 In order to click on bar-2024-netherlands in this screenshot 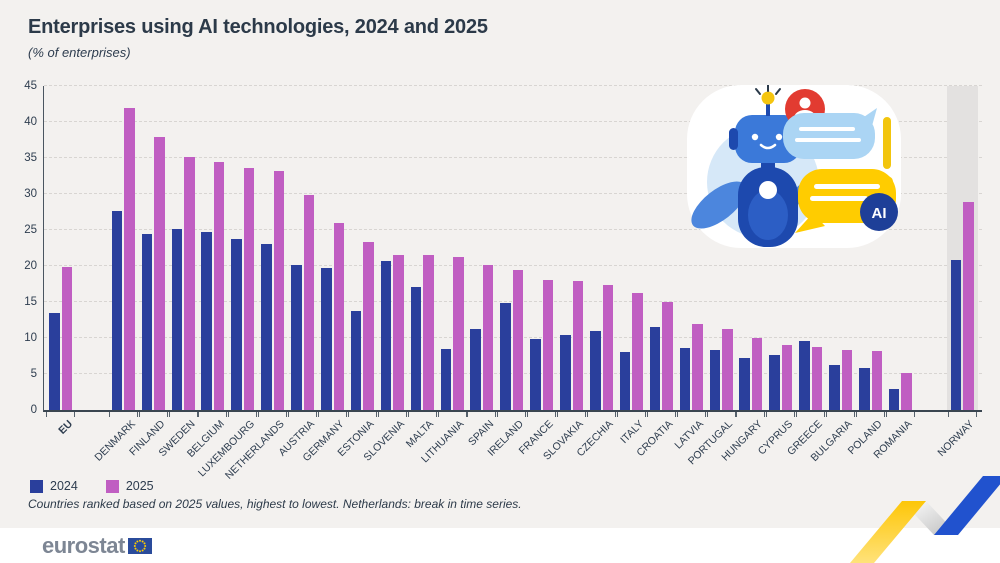, I will do `click(266, 326)`.